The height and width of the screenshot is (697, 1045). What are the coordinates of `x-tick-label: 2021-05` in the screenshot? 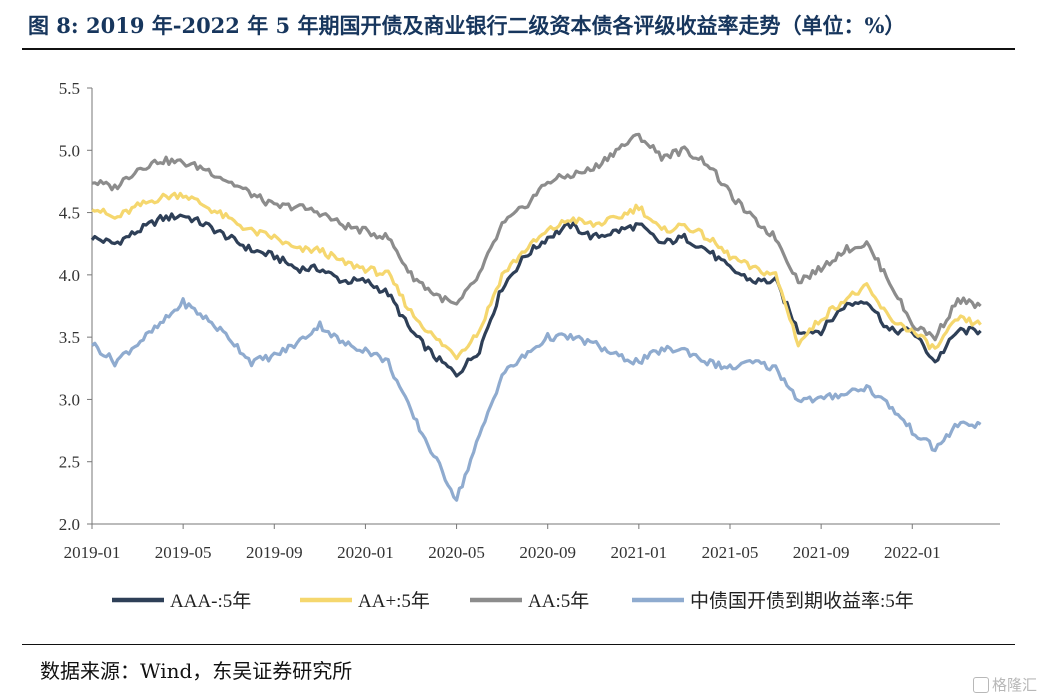 It's located at (730, 552).